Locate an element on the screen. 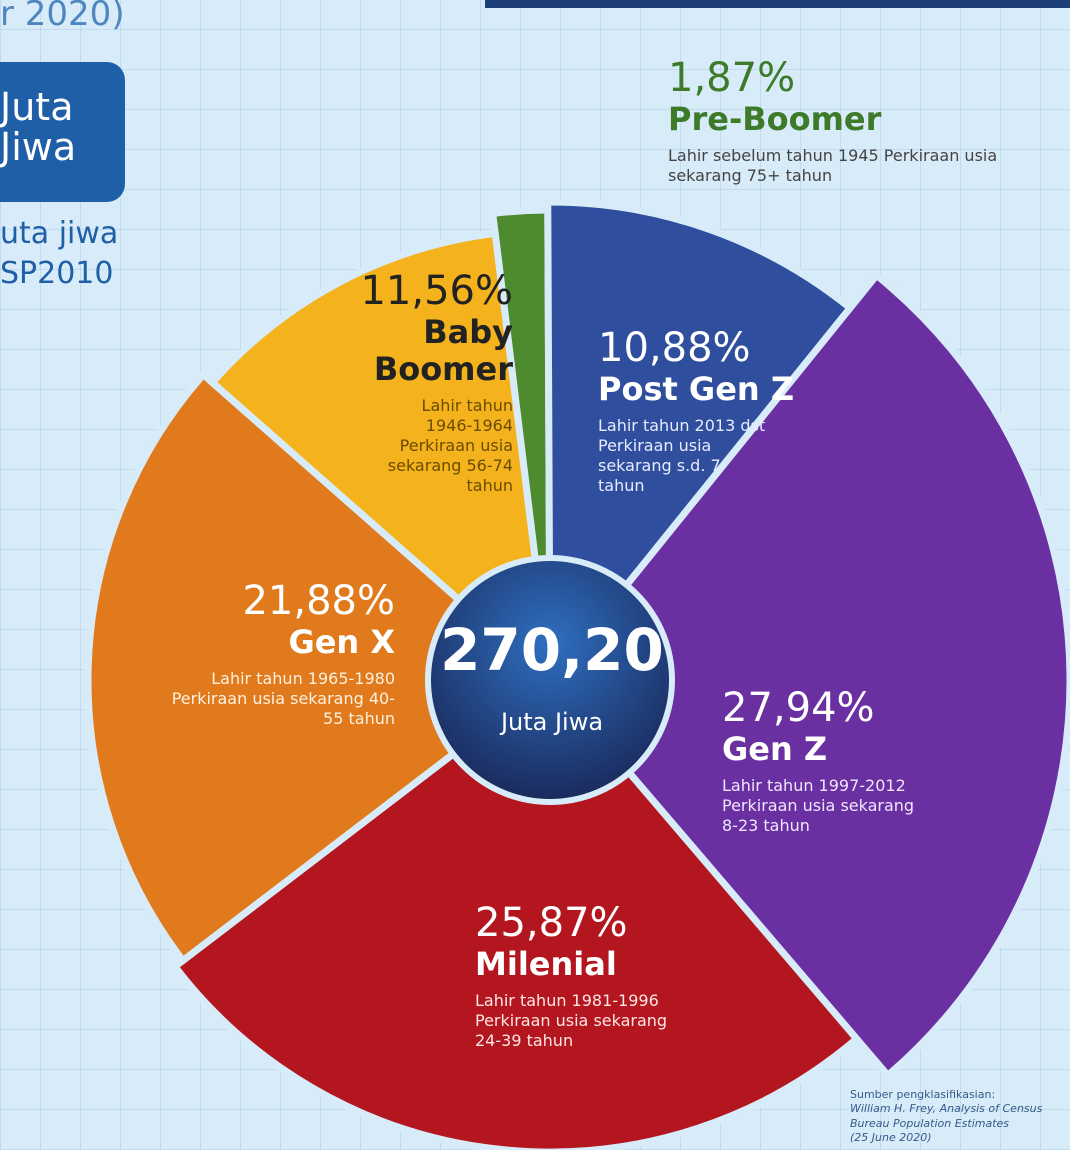  source-line: (25 June 2020) is located at coordinates (891, 1137).